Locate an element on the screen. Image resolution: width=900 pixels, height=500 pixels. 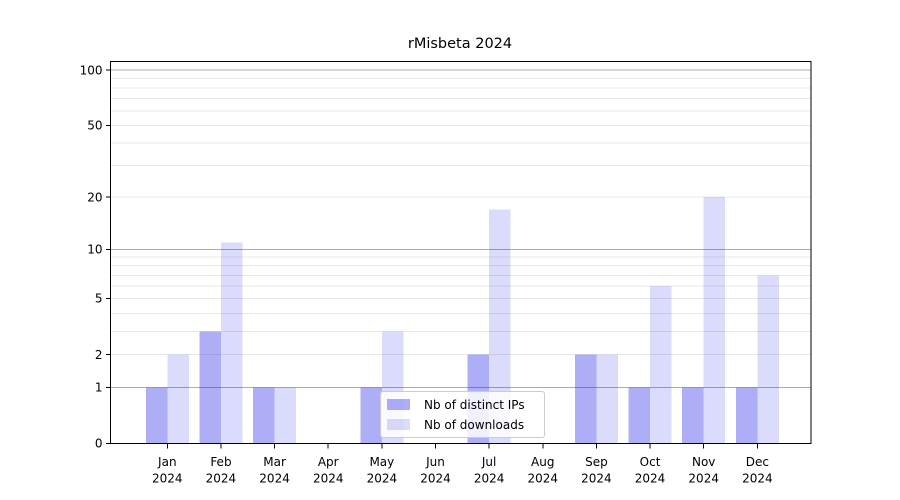
bar-downloads-dec is located at coordinates (768, 359).